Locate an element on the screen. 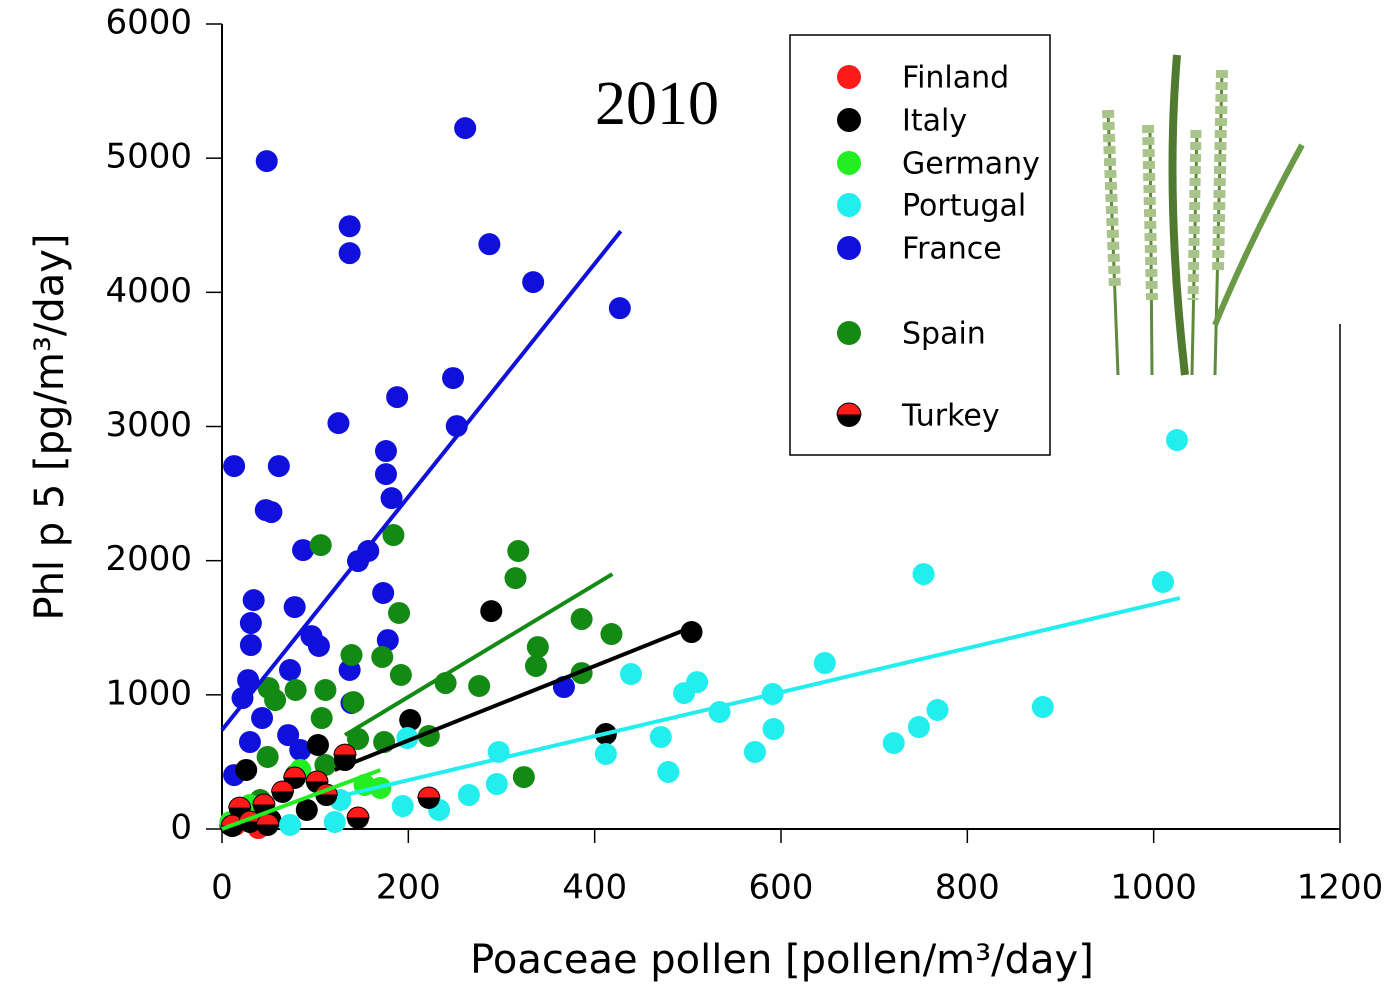  legend-box is located at coordinates (920, 245).